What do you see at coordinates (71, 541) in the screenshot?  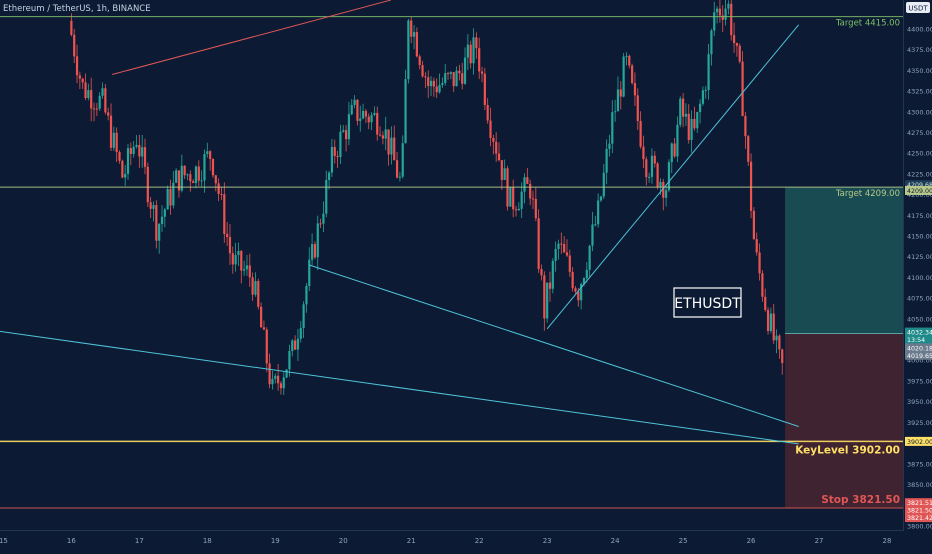 I see `time-tick-label: 16` at bounding box center [71, 541].